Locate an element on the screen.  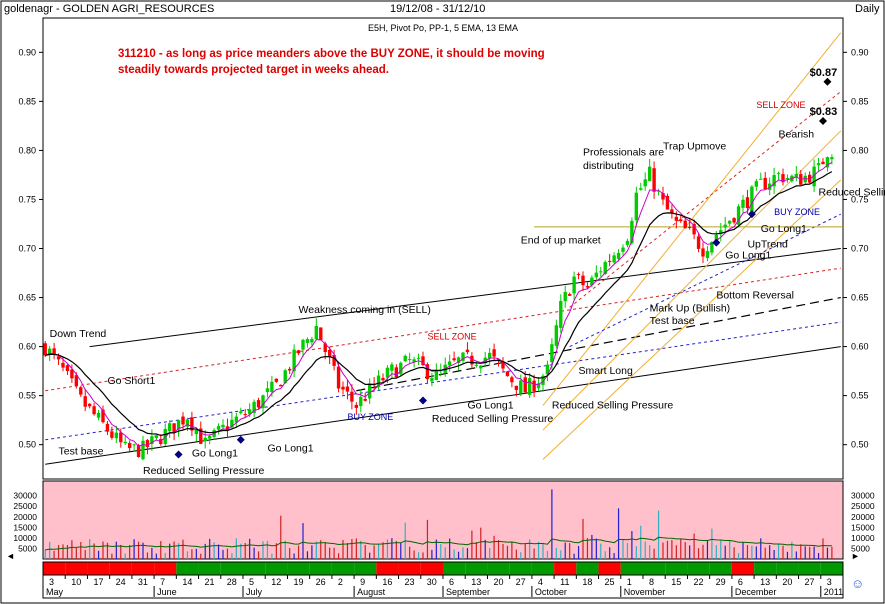
left-price-tick: 0.65 is located at coordinates (27, 298).